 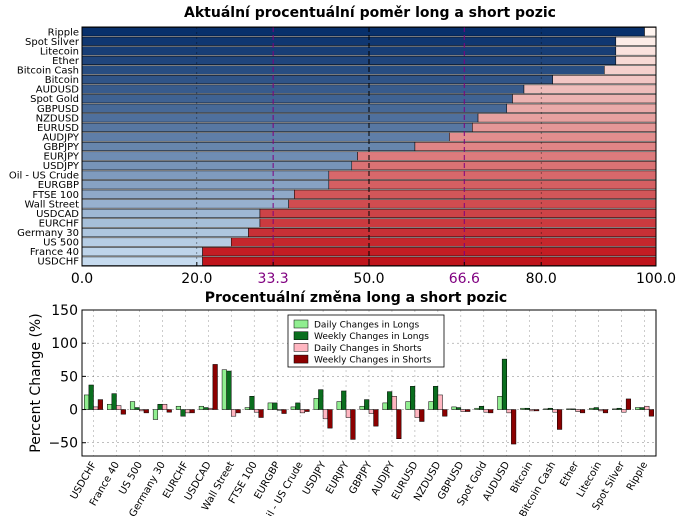 I want to click on y-tick-label: 50, so click(x=69, y=377).